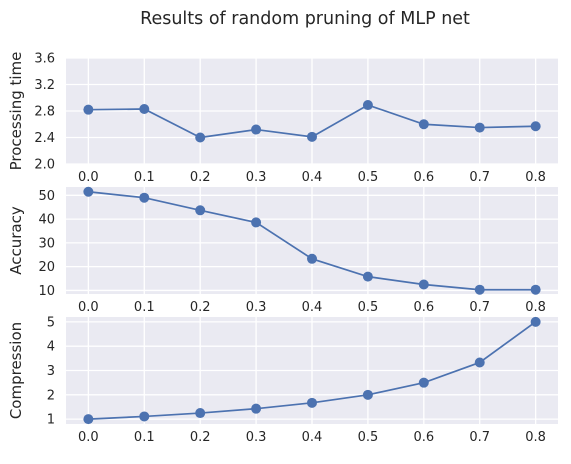 This screenshot has width=571, height=464. What do you see at coordinates (88, 177) in the screenshot?
I see `processing-time-x-tick-label: 0.0` at bounding box center [88, 177].